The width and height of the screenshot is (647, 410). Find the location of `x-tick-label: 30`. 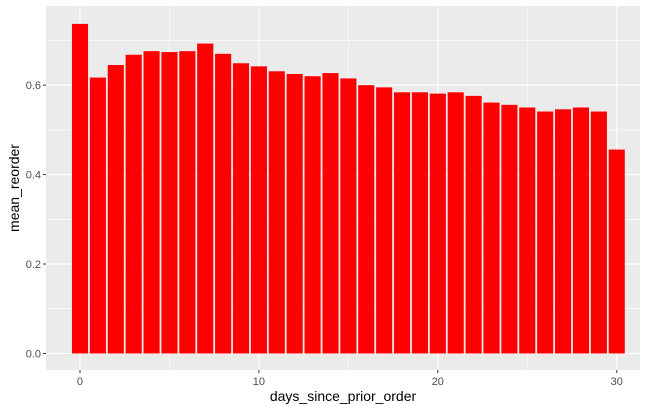

x-tick-label: 30 is located at coordinates (617, 382).